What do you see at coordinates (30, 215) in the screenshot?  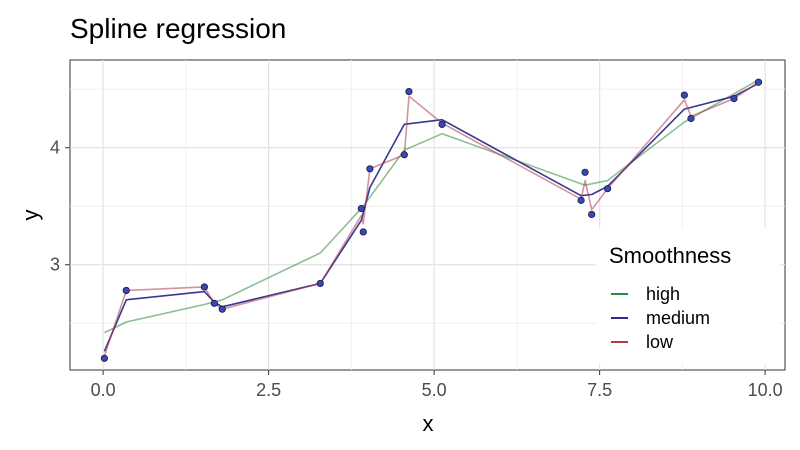 I see `y-axis-label: y` at bounding box center [30, 215].